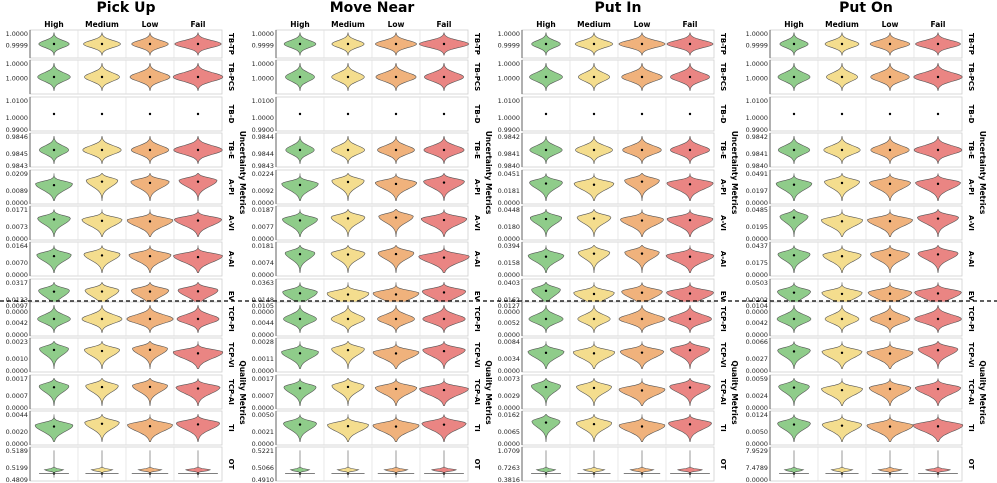 The image size is (997, 483). Describe the element at coordinates (263, 415) in the screenshot. I see `tick-label: 0.0050` at that location.